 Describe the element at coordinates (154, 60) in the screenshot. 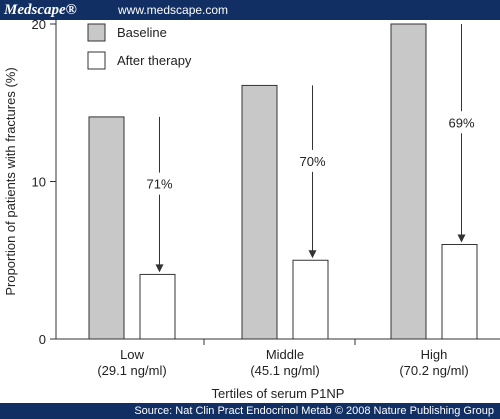

I see `legend-label: After therapy` at that location.